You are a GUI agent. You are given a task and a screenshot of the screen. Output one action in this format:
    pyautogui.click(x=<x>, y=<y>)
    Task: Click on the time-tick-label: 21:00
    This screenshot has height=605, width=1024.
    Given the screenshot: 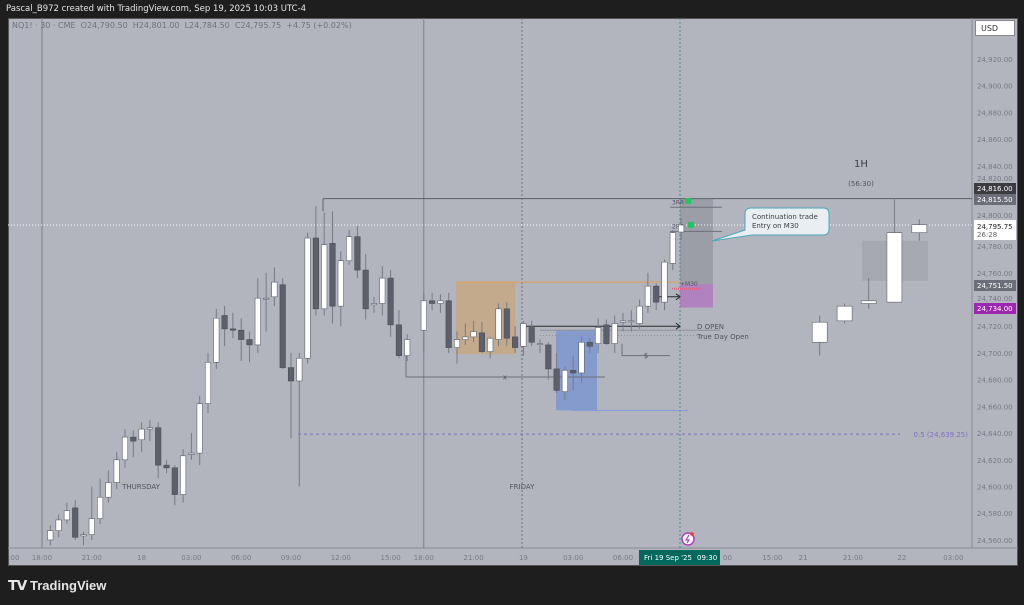 What is the action you would take?
    pyautogui.click(x=853, y=558)
    